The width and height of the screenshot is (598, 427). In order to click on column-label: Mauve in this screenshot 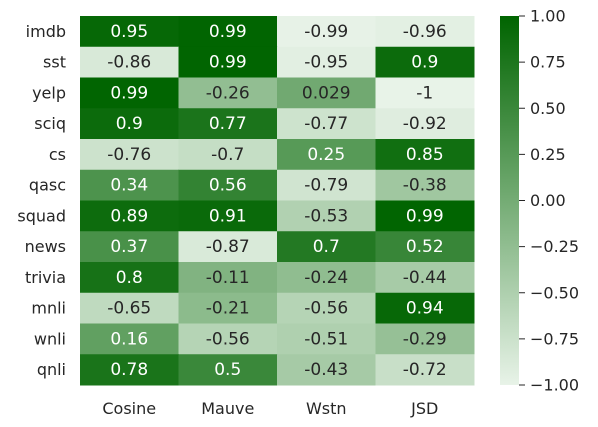, I will do `click(227, 408)`.